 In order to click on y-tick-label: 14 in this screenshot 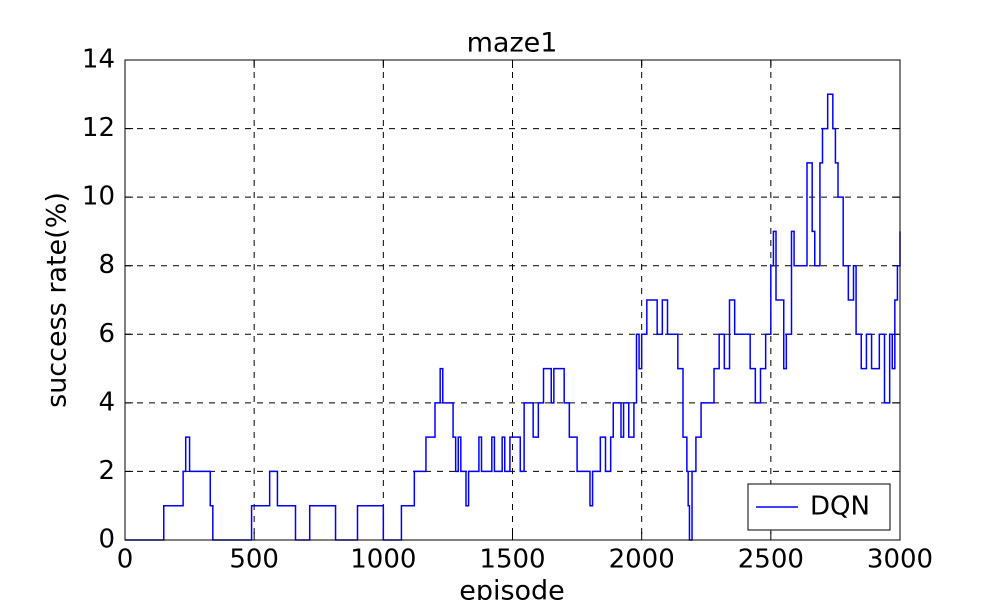, I will do `click(98, 60)`.